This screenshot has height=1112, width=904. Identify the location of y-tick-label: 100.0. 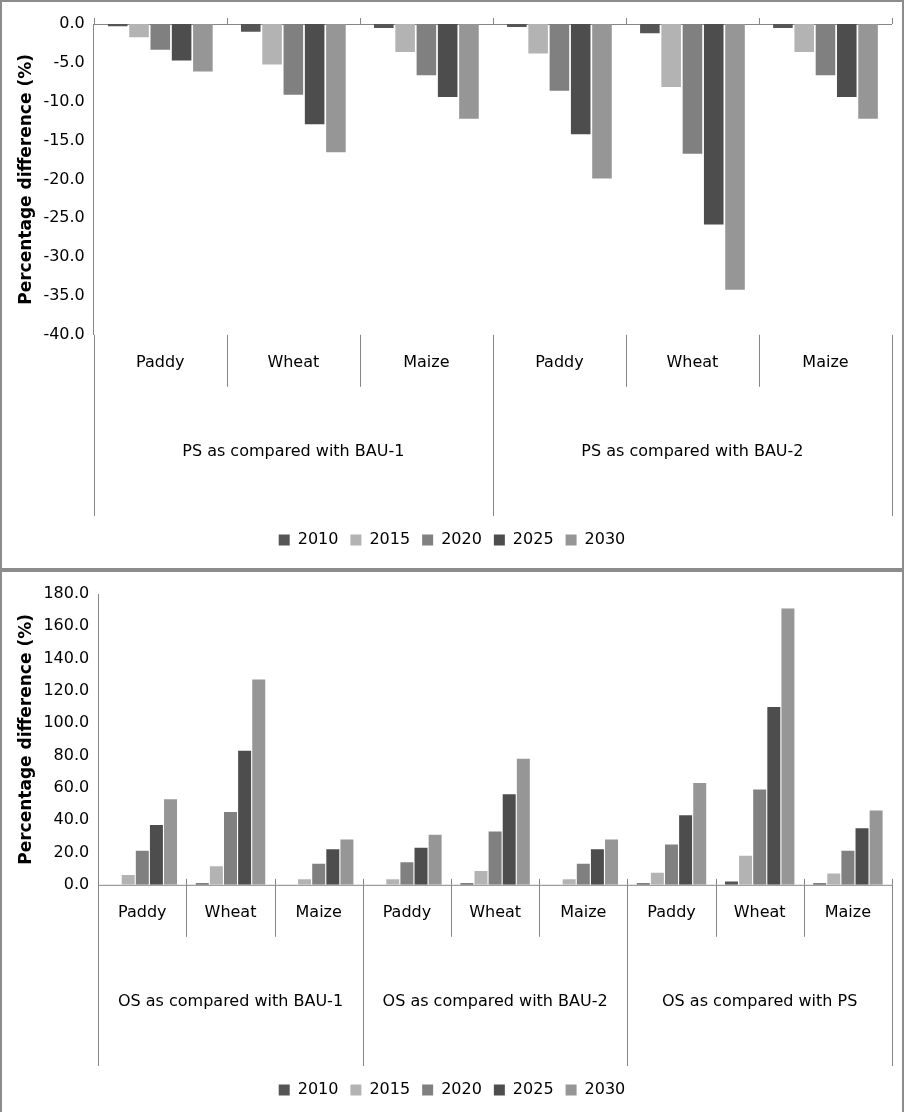
(66, 722).